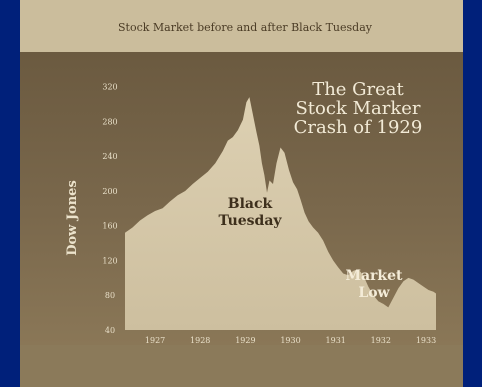 The image size is (482, 387). Describe the element at coordinates (72, 218) in the screenshot. I see `y-axis-label: Dow Jones` at that location.